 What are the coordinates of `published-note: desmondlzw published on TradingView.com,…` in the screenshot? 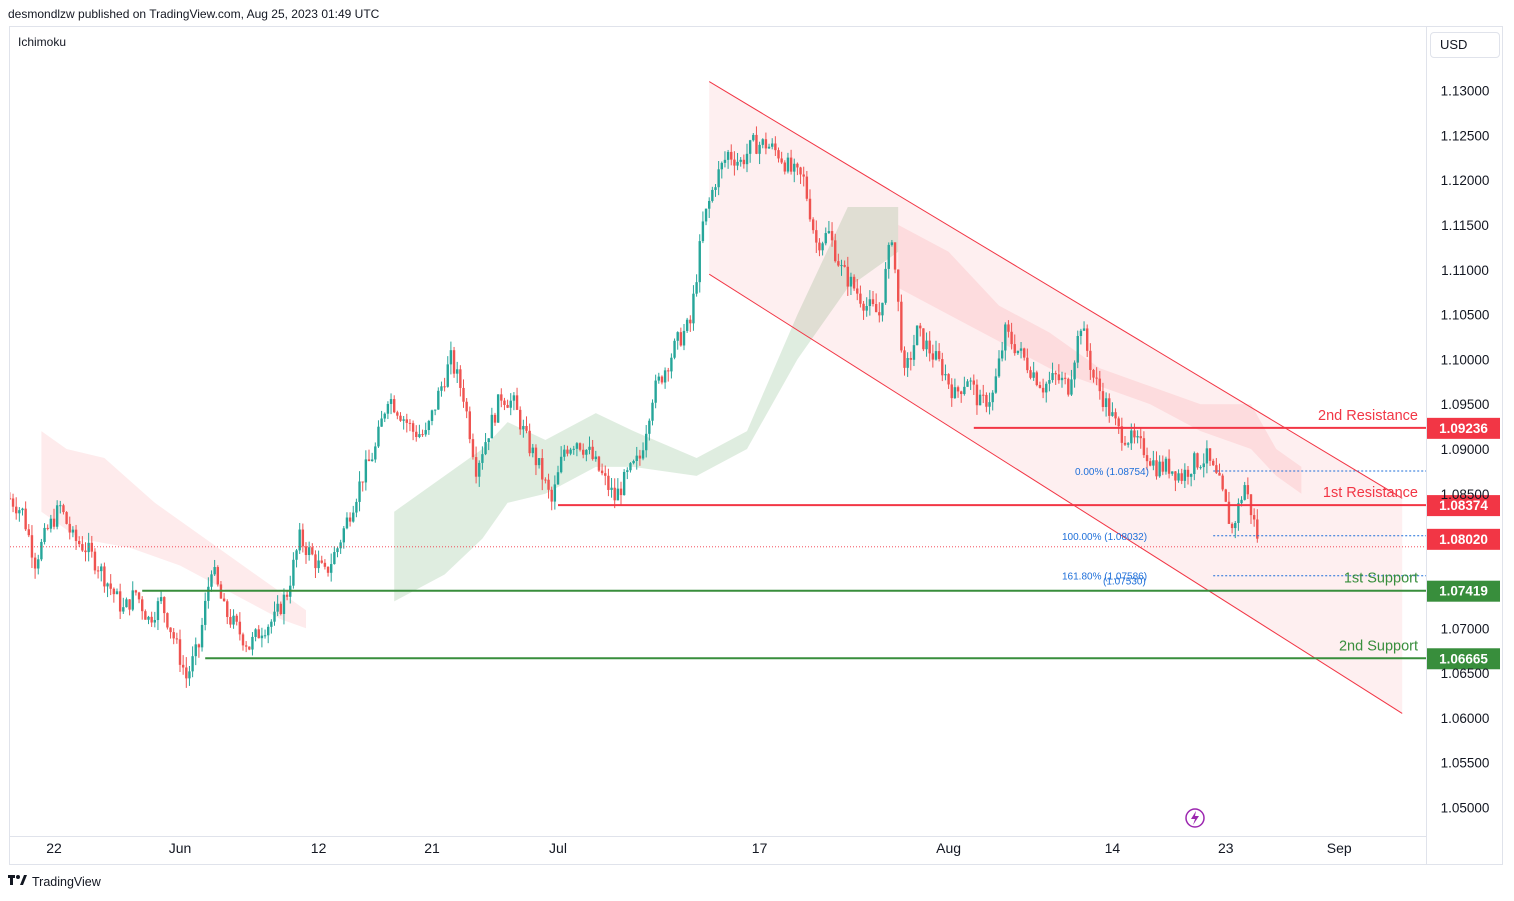 It's located at (194, 14).